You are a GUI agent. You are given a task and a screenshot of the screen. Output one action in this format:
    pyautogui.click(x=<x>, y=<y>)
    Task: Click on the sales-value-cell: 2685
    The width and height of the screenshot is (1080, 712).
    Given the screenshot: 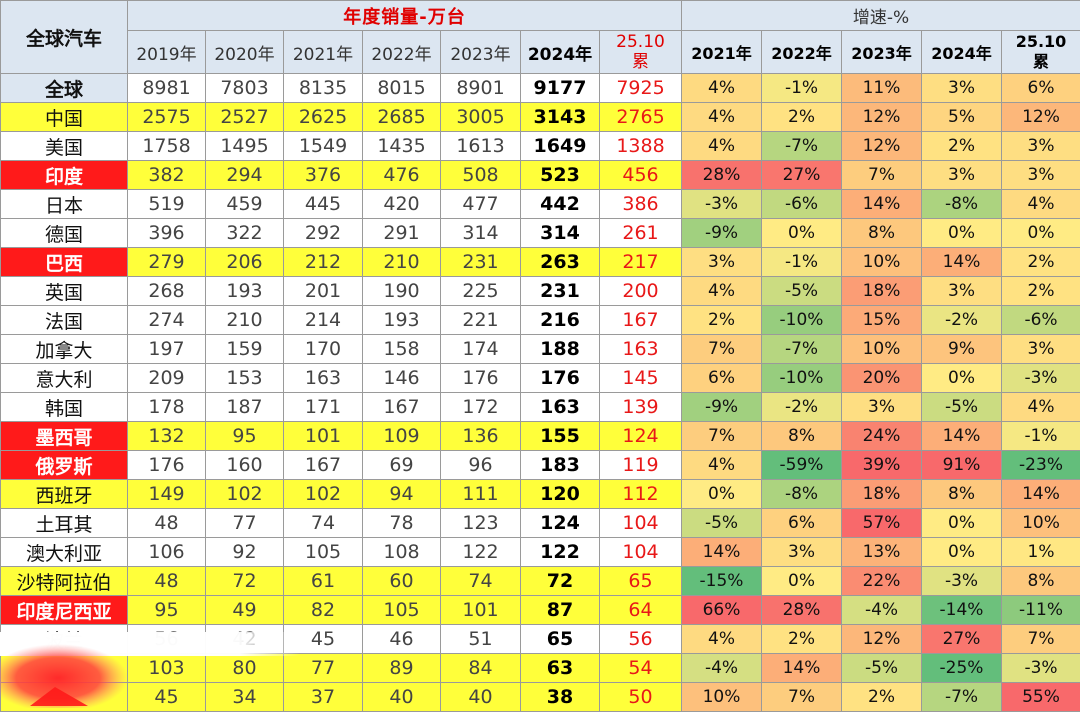 What is the action you would take?
    pyautogui.click(x=402, y=117)
    